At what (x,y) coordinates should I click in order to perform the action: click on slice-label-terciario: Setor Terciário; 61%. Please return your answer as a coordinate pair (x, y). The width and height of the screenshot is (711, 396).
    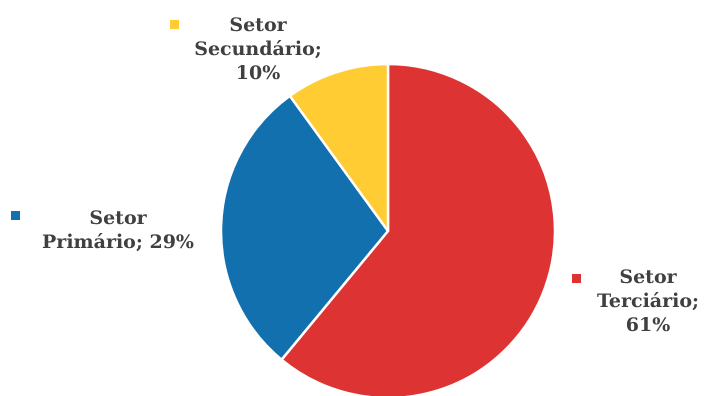
    Looking at the image, I should click on (641, 301).